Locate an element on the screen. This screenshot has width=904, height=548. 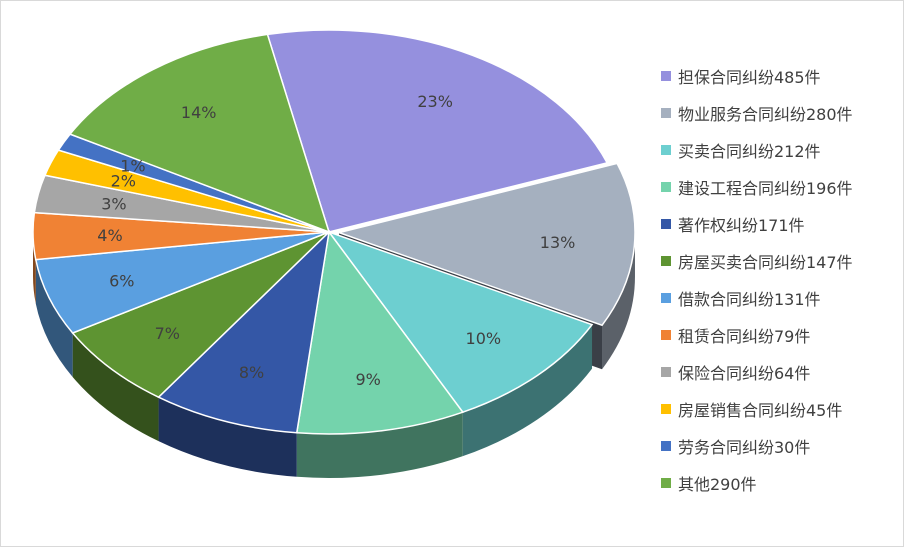
slice-9-percent-label: 3% is located at coordinates (113, 204).